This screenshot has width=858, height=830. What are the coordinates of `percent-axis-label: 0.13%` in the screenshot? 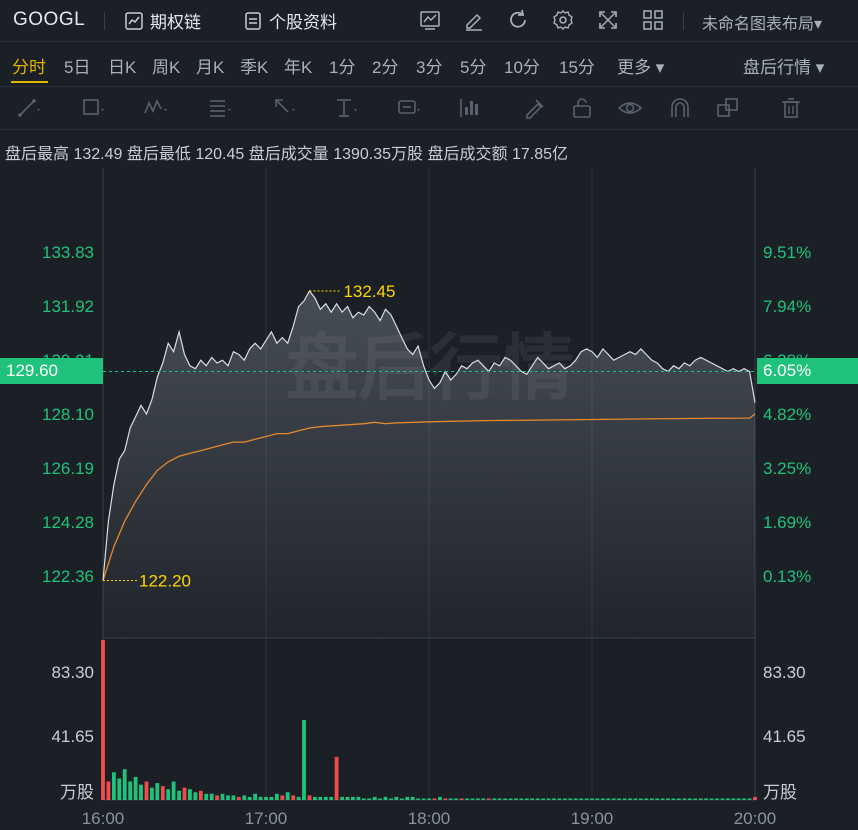 It's located at (787, 576).